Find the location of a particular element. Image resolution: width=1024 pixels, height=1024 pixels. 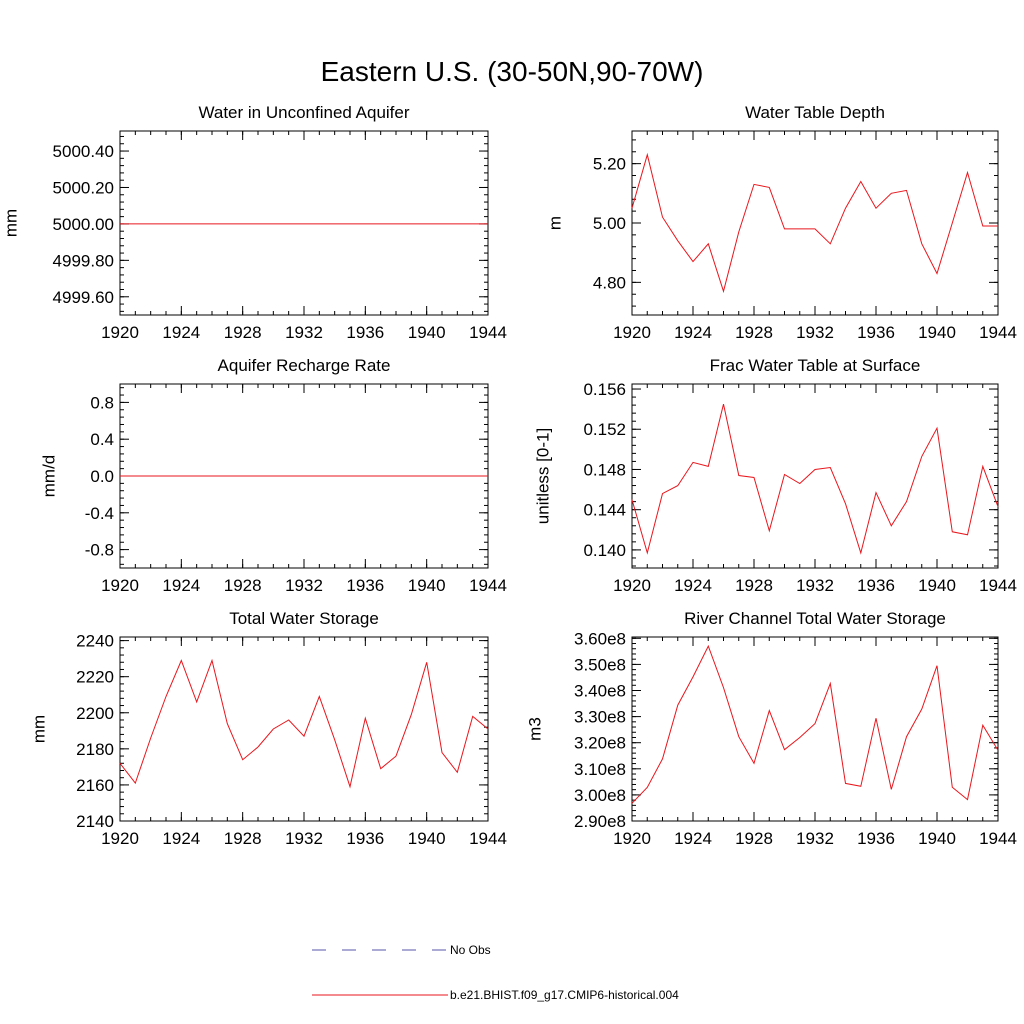

panel-title: Water in Unconfined Aquifer is located at coordinates (303, 112).